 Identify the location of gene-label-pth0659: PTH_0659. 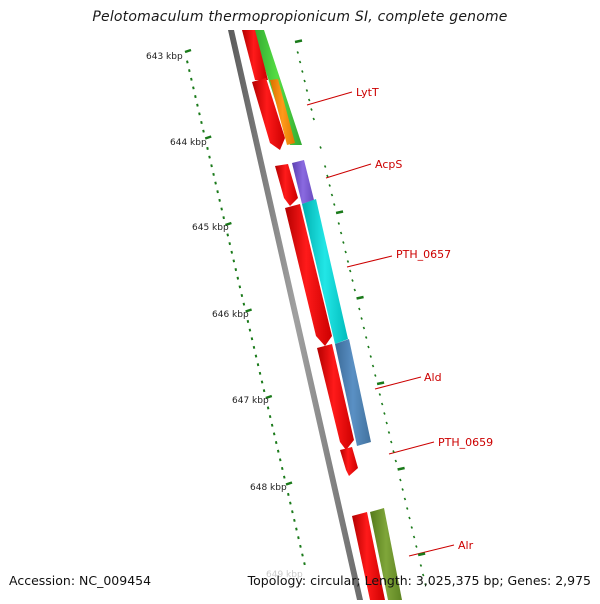
(465, 442).